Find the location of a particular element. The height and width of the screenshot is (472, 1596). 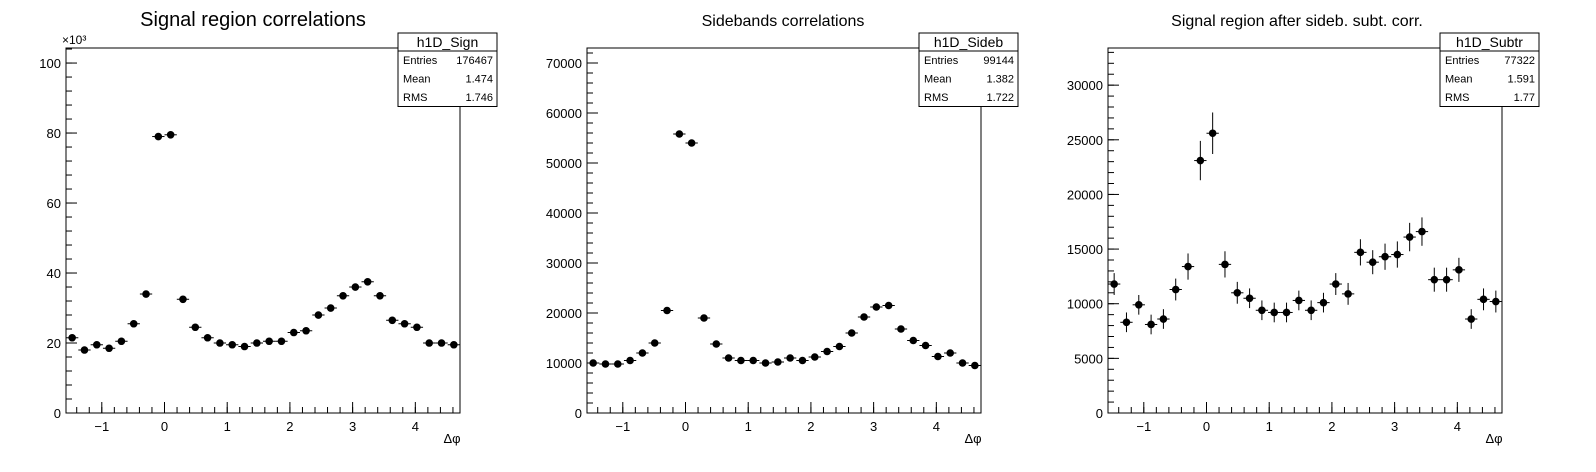

y-tick-label: 0 is located at coordinates (57, 413).